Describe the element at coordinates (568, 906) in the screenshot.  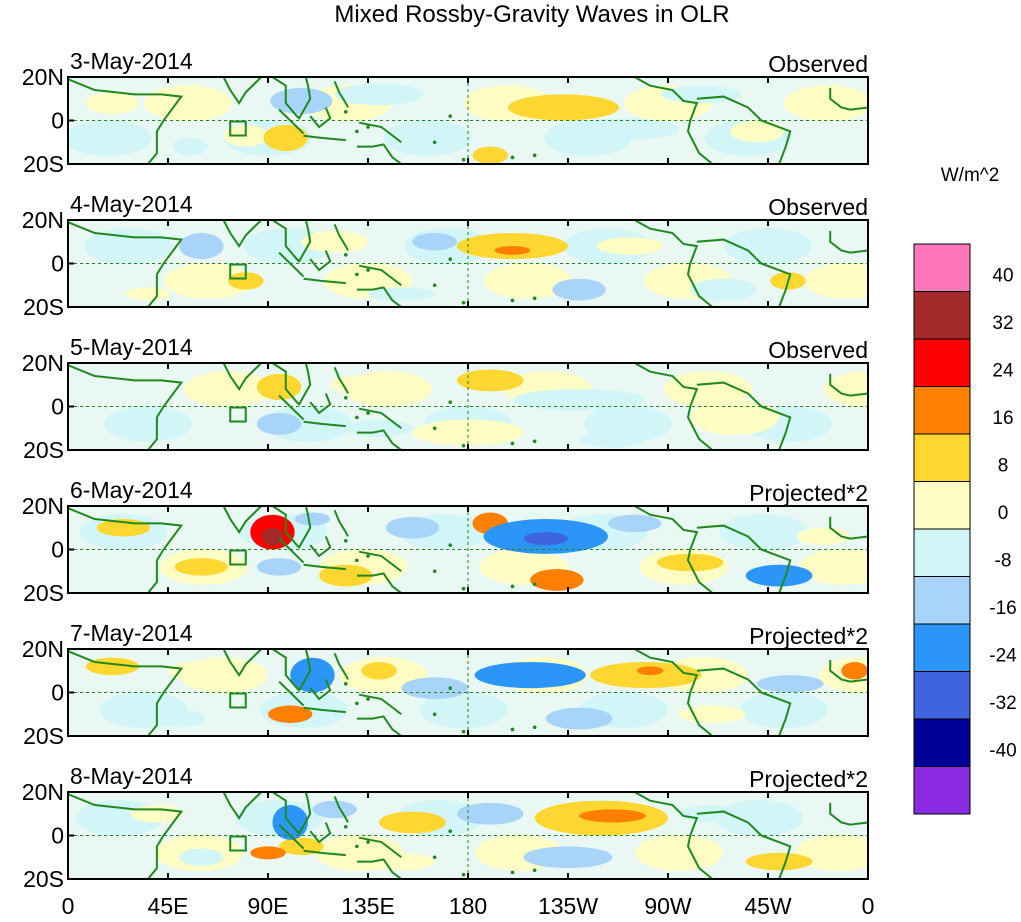
I see `x-tick-label: 135W` at that location.